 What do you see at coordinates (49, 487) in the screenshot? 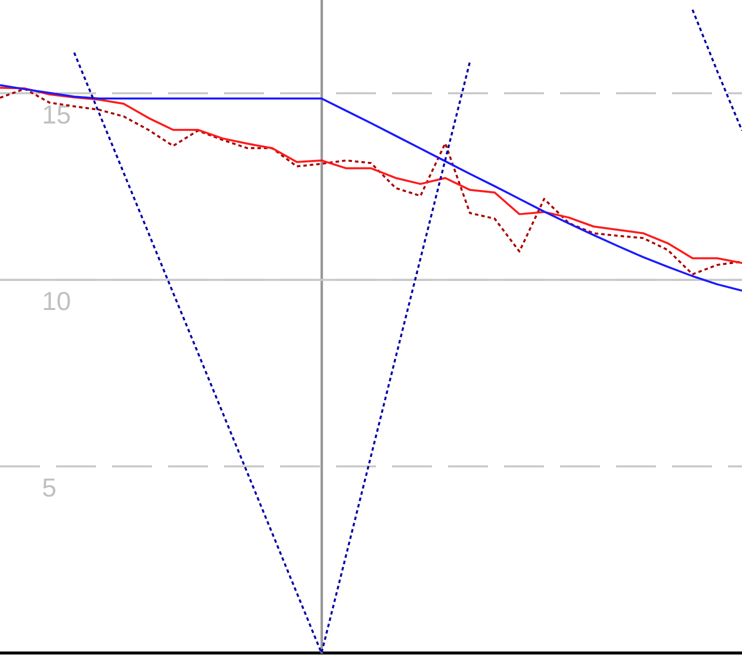
I see `y-tick-label: 5` at bounding box center [49, 487].